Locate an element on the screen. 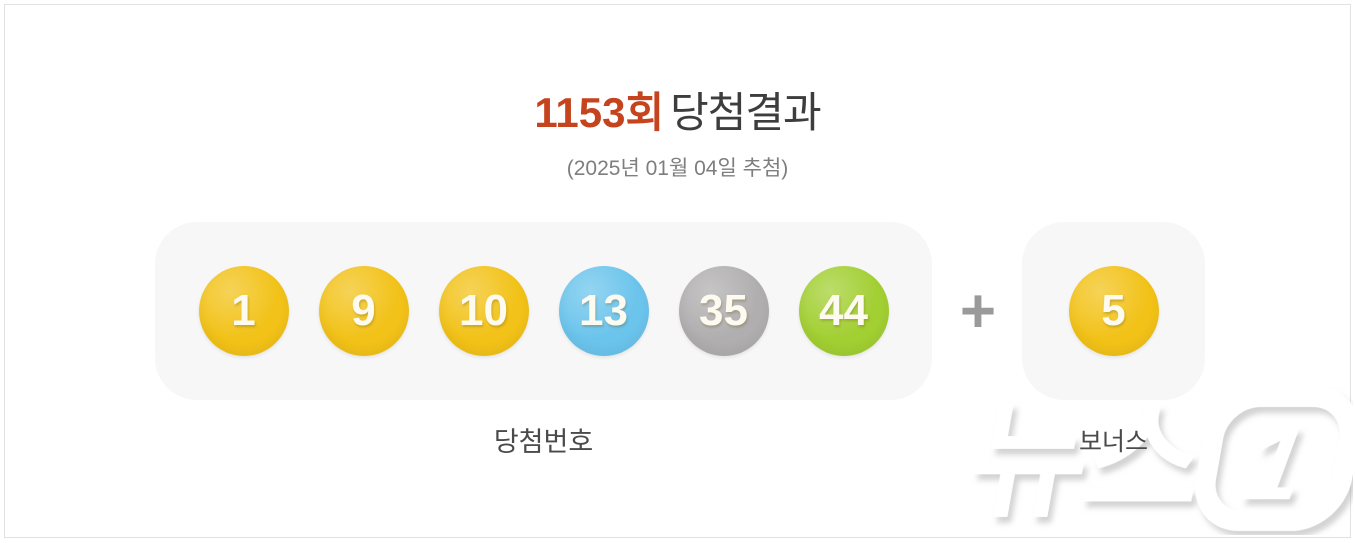 Image resolution: width=1355 pixels, height=543 pixels. watermark-numeral: 1 is located at coordinates (1275, 464).